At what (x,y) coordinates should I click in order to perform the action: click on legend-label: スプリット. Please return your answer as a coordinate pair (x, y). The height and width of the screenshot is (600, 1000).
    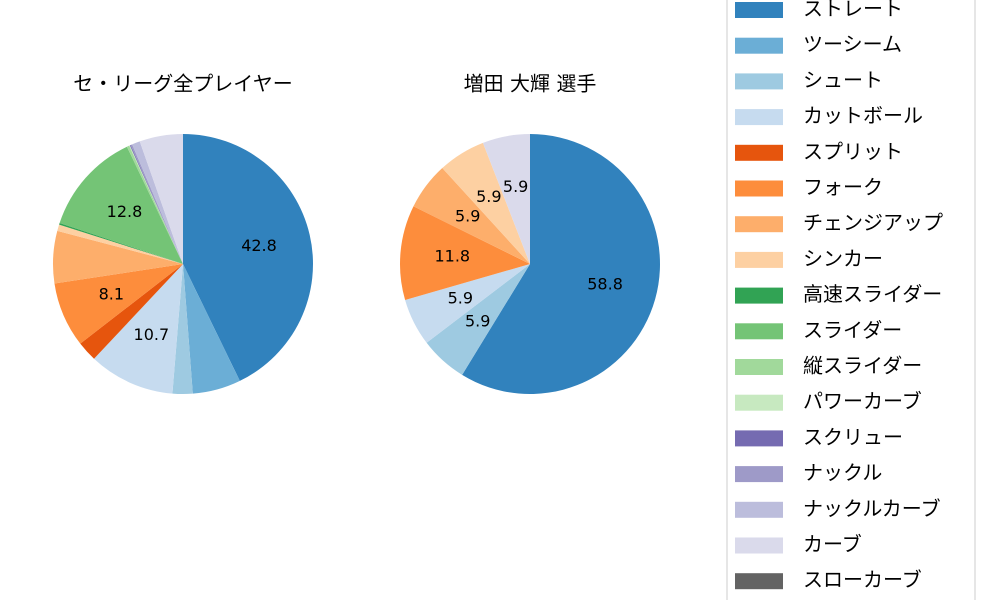
    Looking at the image, I should click on (853, 151).